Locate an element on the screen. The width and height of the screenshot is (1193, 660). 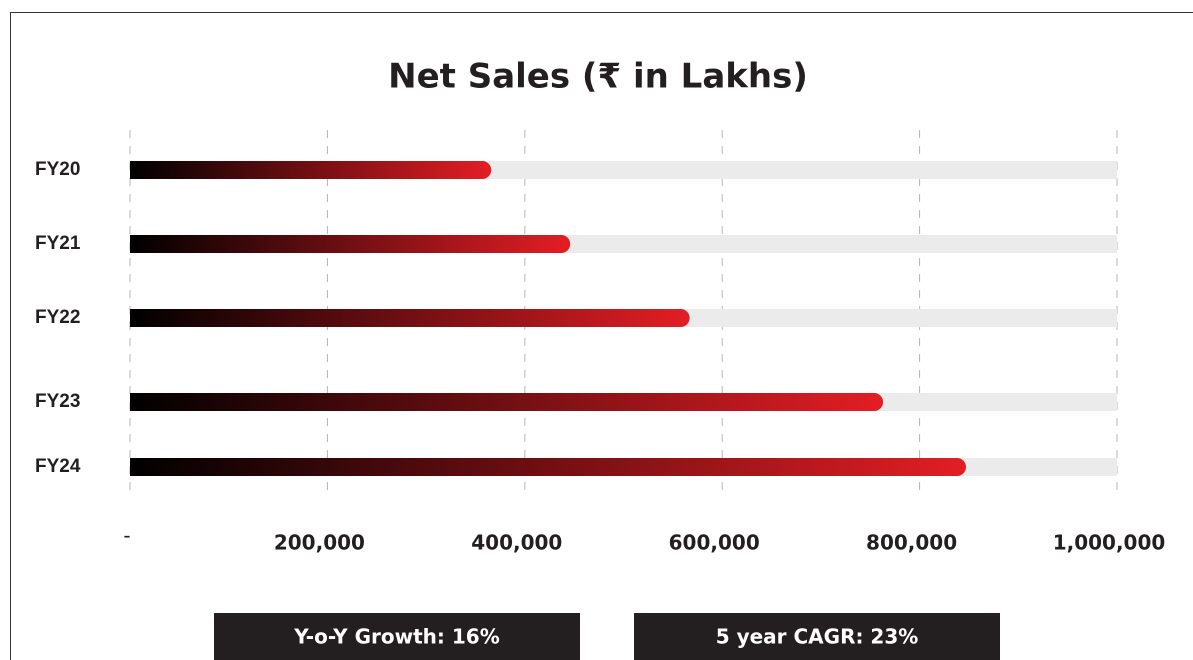
x-tick-label: 400,000 is located at coordinates (516, 543).